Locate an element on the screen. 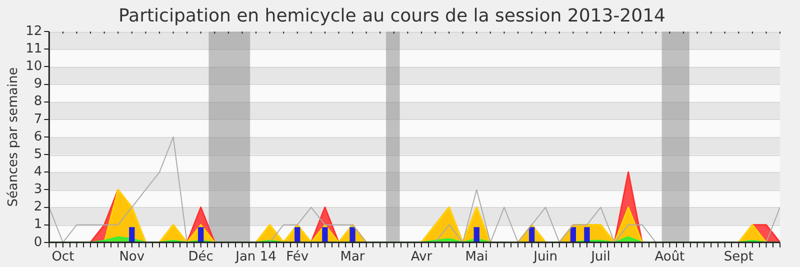 The image size is (800, 267). y-tick-label: 3 is located at coordinates (38, 190).